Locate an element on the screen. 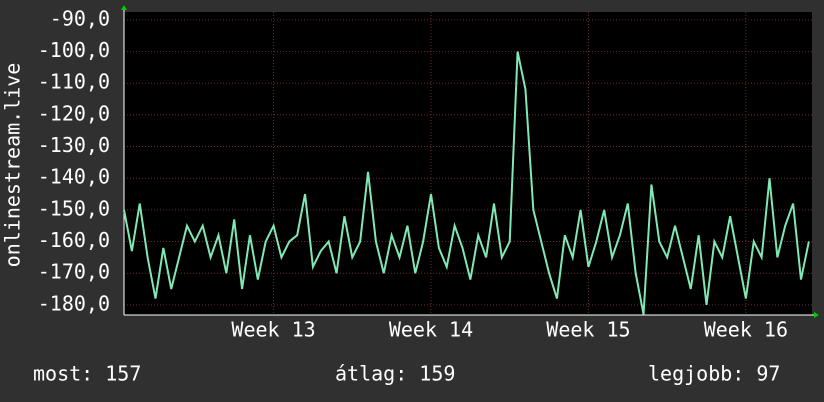 The width and height of the screenshot is (824, 402). y-tick-label: -130,0 is located at coordinates (74, 145).